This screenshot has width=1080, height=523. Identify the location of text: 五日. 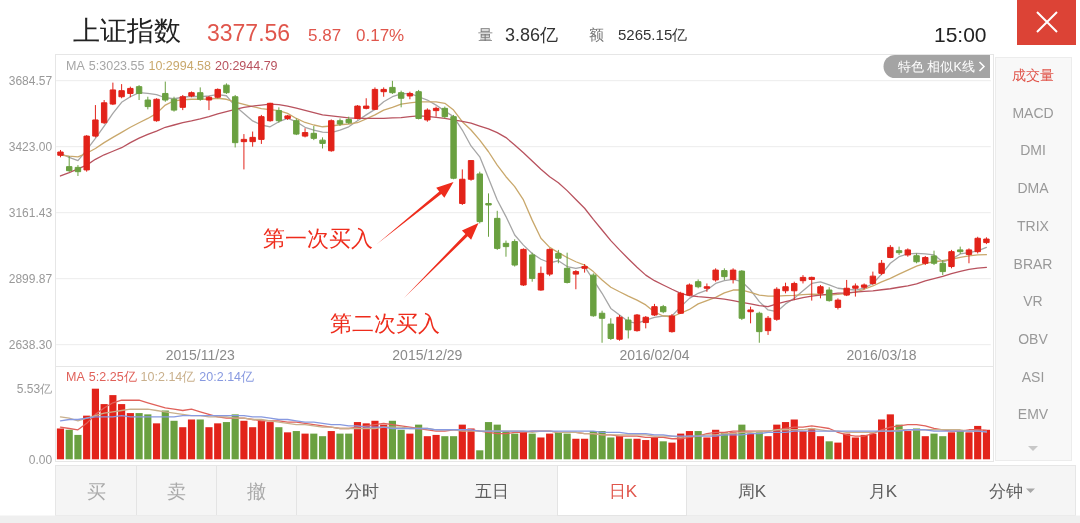
(492, 491).